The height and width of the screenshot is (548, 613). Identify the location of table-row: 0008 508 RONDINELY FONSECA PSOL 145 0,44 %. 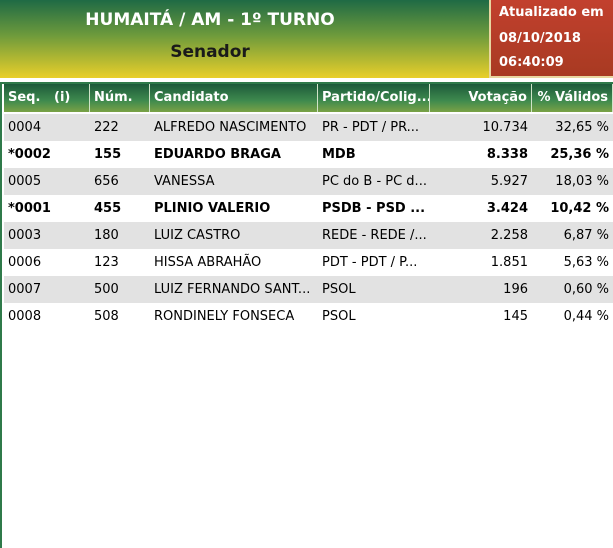
(308, 316).